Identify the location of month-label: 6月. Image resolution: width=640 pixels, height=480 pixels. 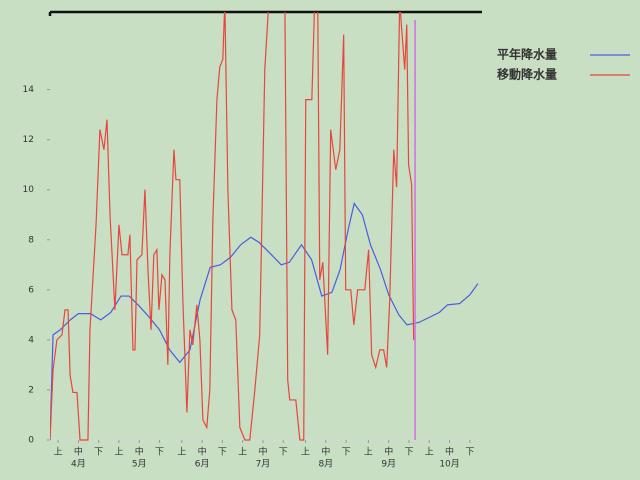
(202, 464).